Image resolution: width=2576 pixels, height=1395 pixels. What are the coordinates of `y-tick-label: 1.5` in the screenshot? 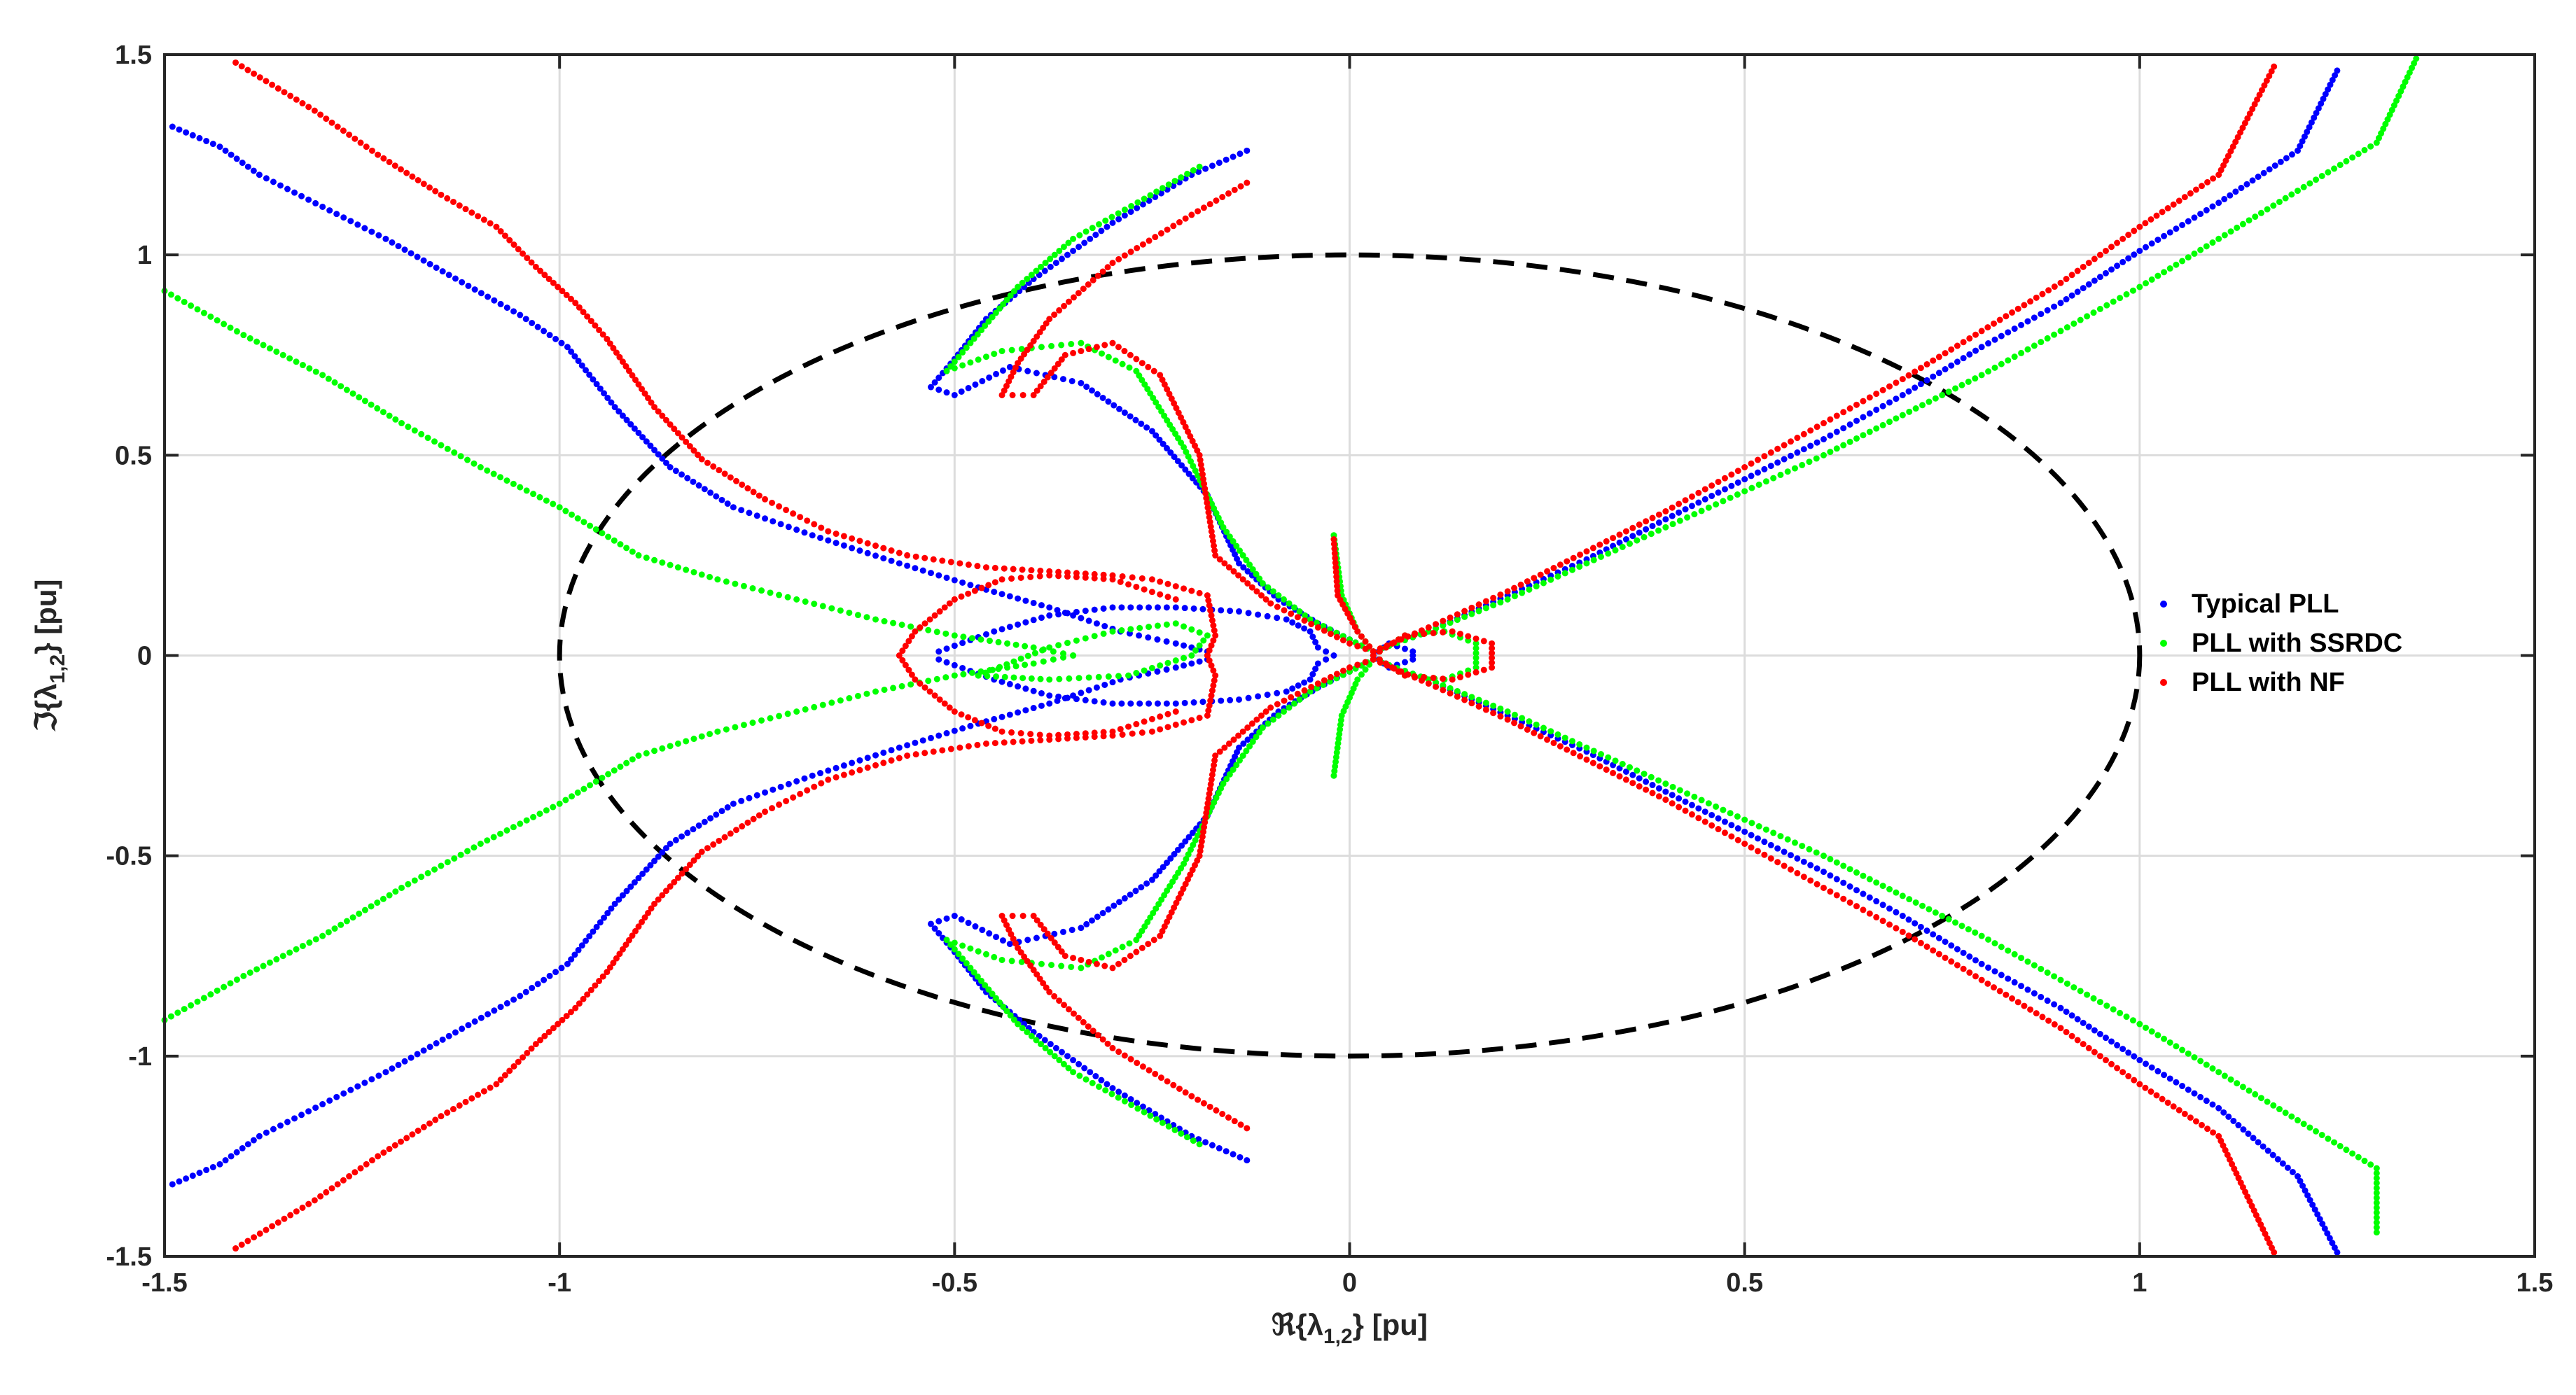 It's located at (133, 55).